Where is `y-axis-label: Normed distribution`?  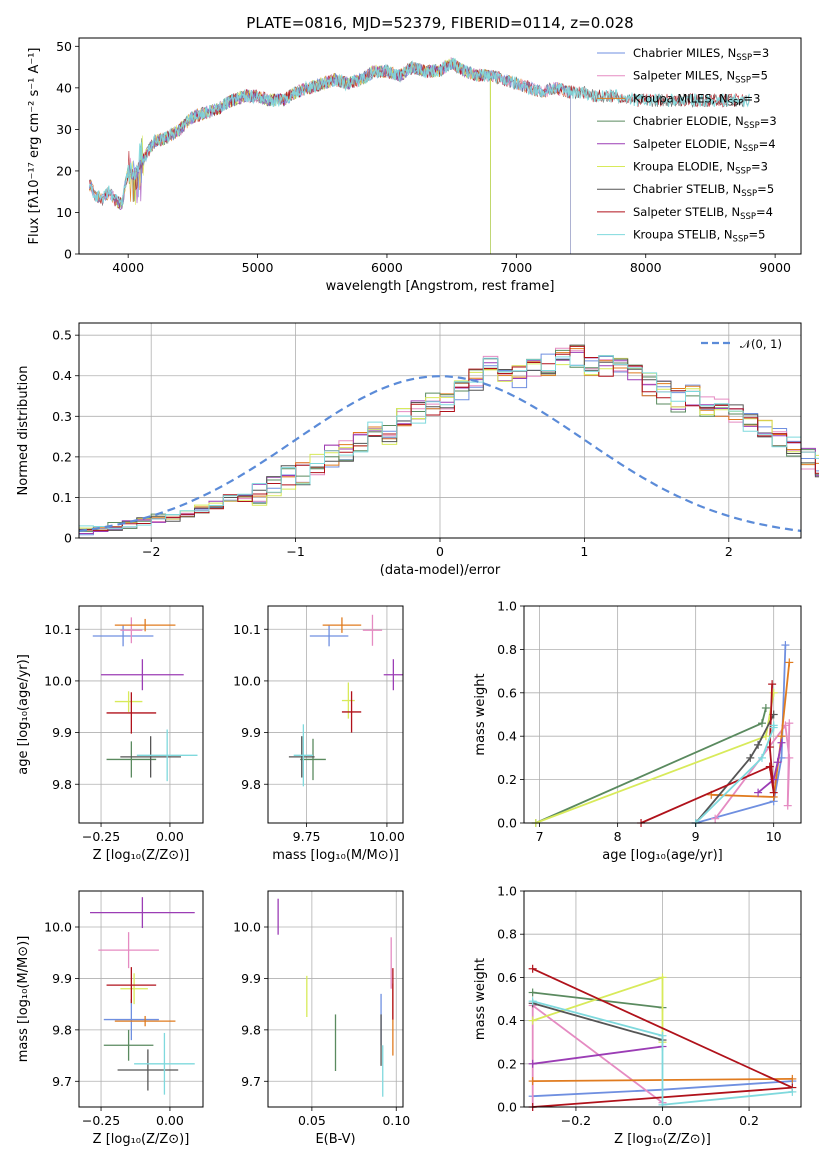
y-axis-label: Normed distribution is located at coordinates (23, 431).